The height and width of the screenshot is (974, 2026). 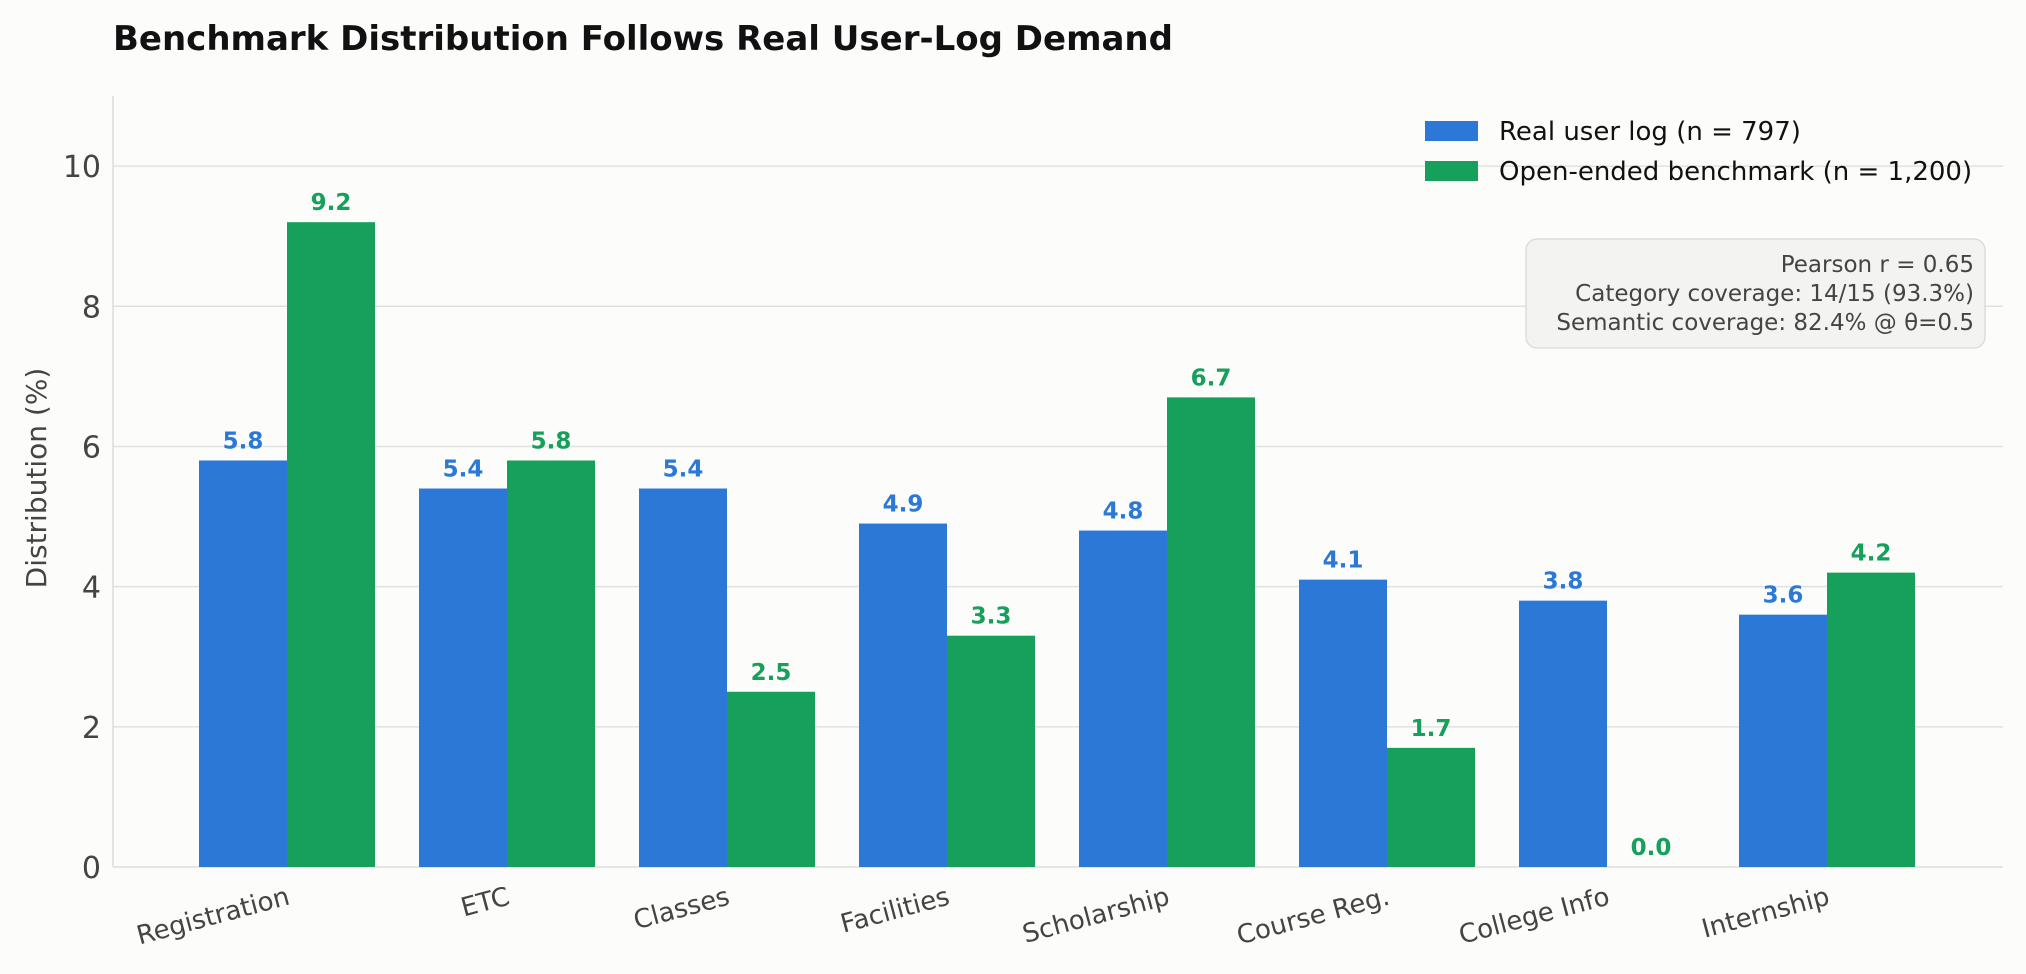 I want to click on y-tick-label: 4, so click(x=91, y=588).